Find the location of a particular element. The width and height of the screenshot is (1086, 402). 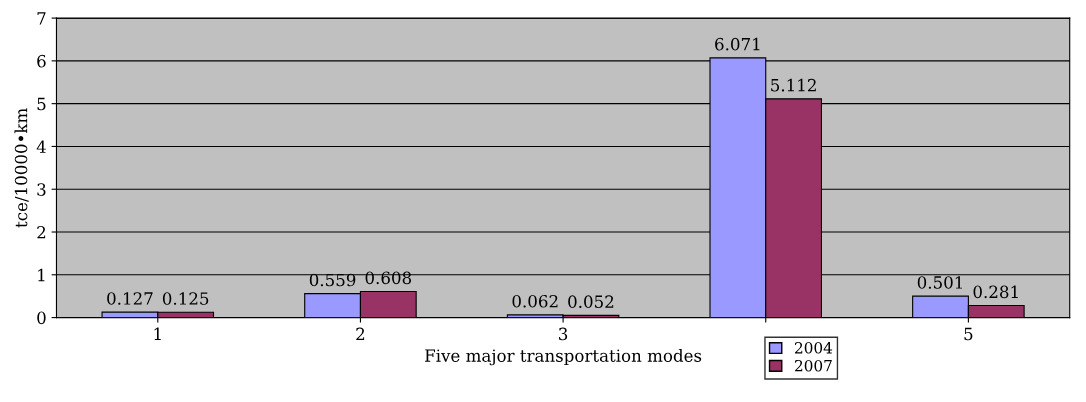

data-label: 0.559 is located at coordinates (332, 280).